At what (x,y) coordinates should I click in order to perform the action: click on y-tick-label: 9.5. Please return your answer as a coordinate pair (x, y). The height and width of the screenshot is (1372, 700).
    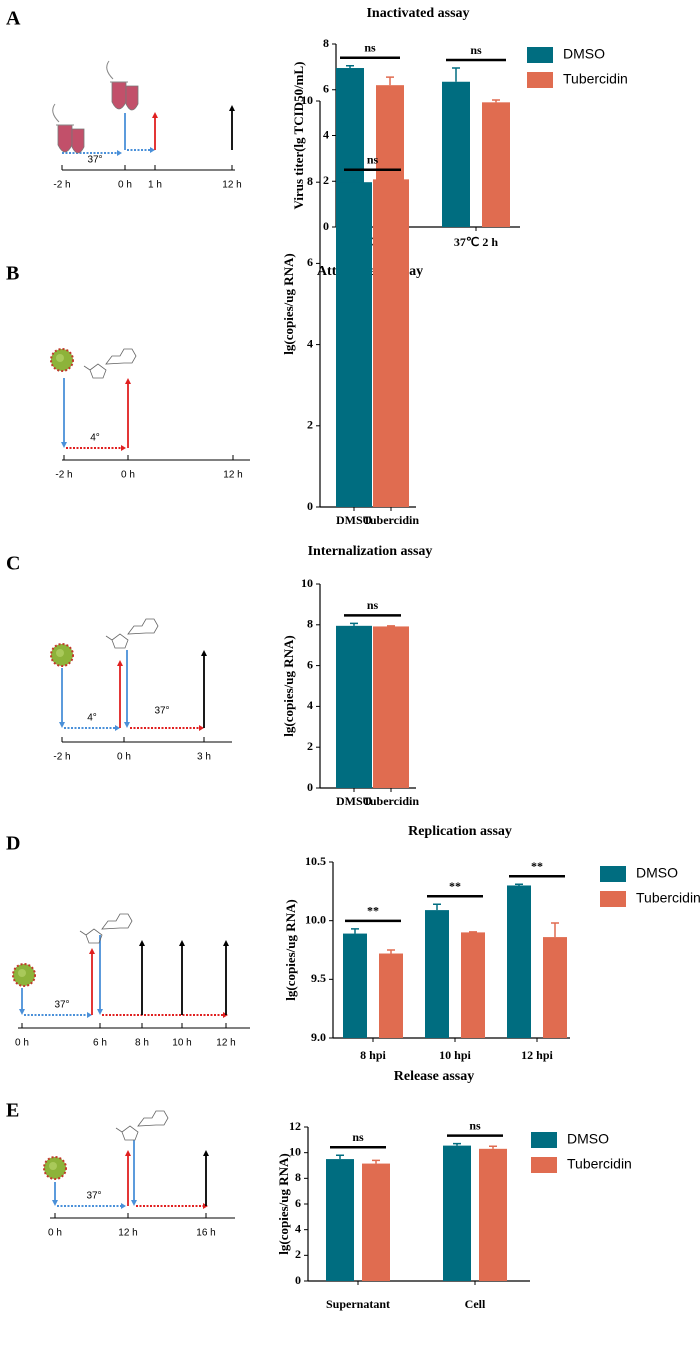
    Looking at the image, I should click on (318, 978).